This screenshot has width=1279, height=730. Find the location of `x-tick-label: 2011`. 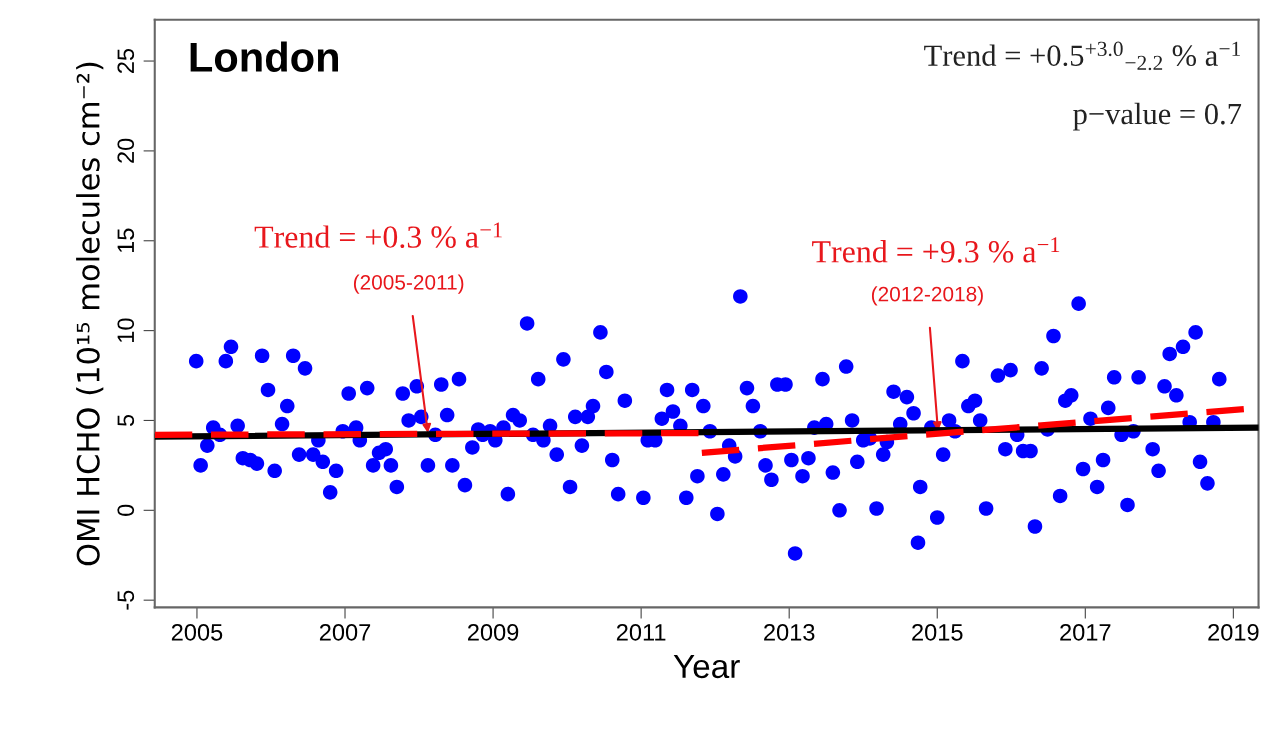

x-tick-label: 2011 is located at coordinates (641, 632).